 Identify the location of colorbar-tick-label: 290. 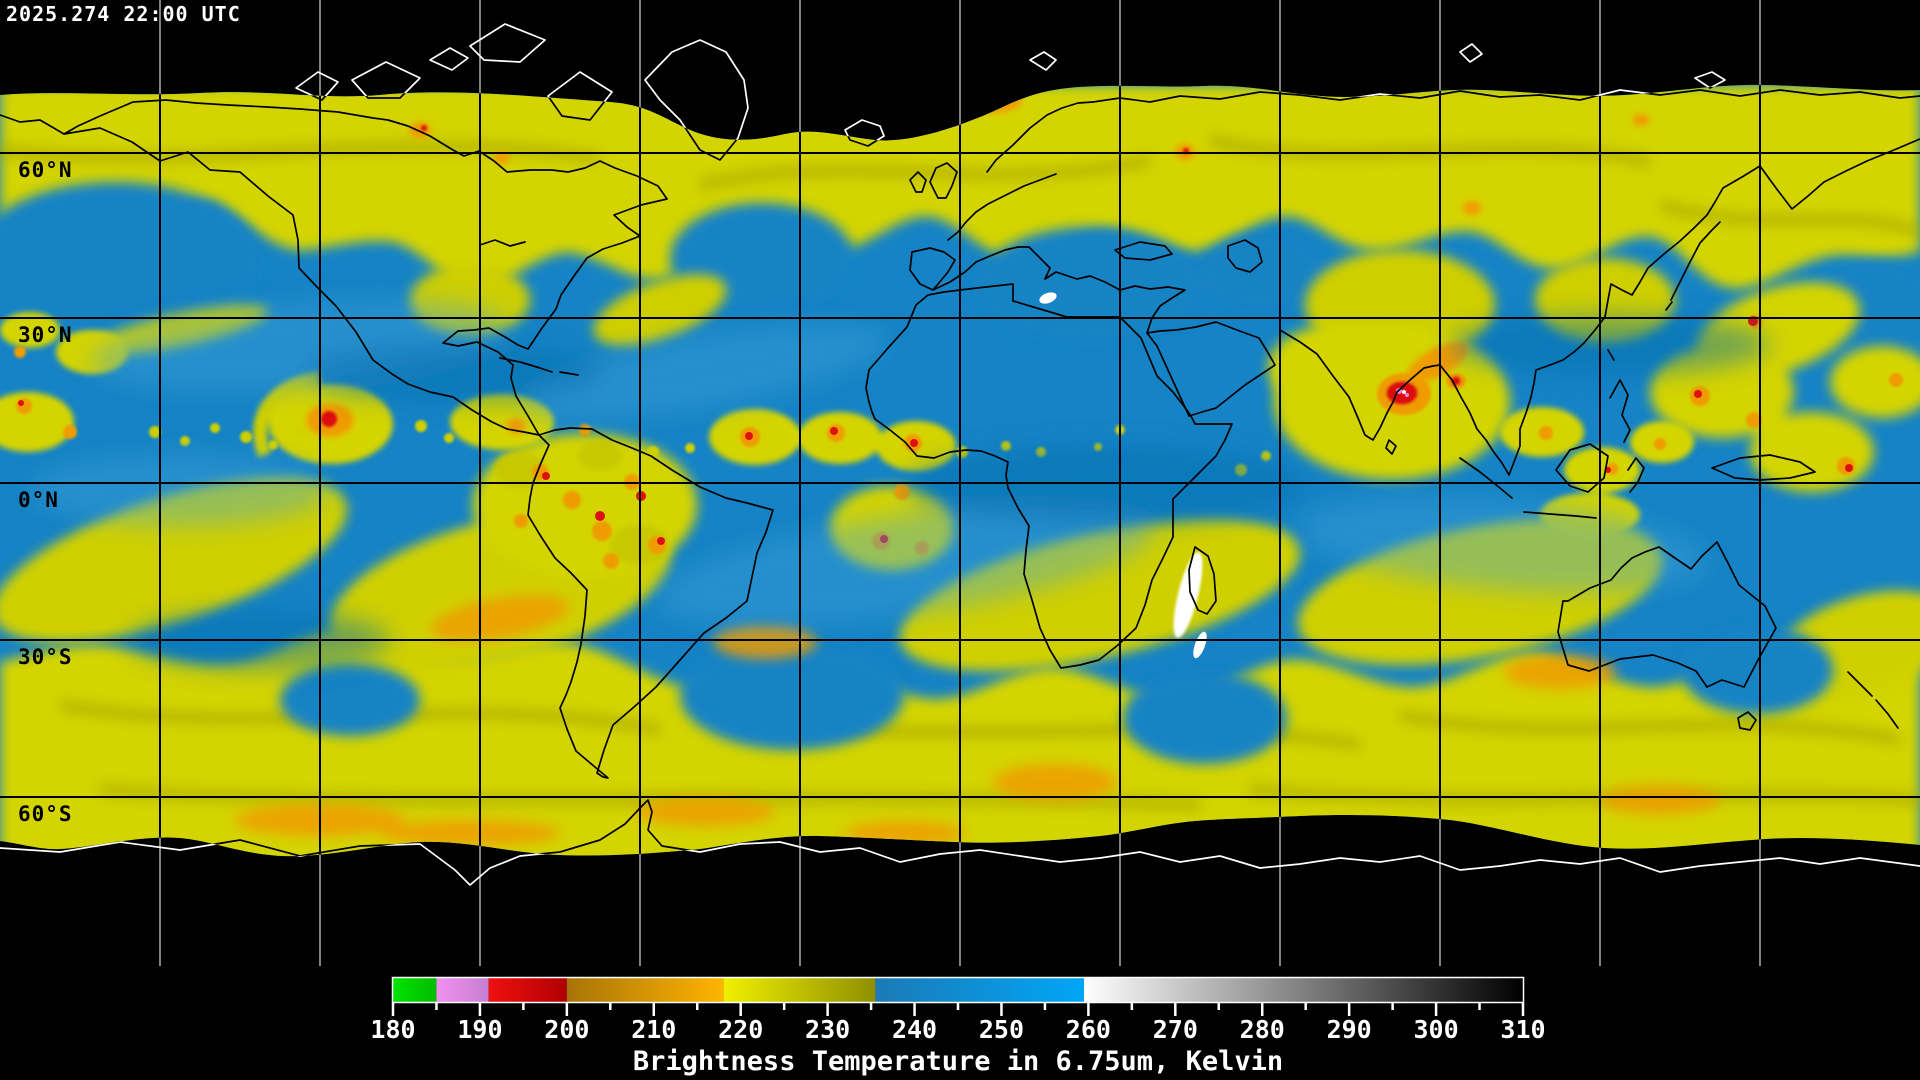
(1349, 1029).